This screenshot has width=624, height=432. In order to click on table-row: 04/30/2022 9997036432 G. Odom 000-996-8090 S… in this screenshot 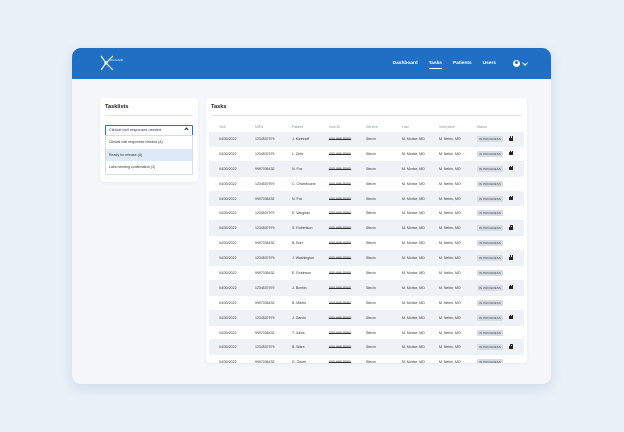, I will do `click(366, 359)`.